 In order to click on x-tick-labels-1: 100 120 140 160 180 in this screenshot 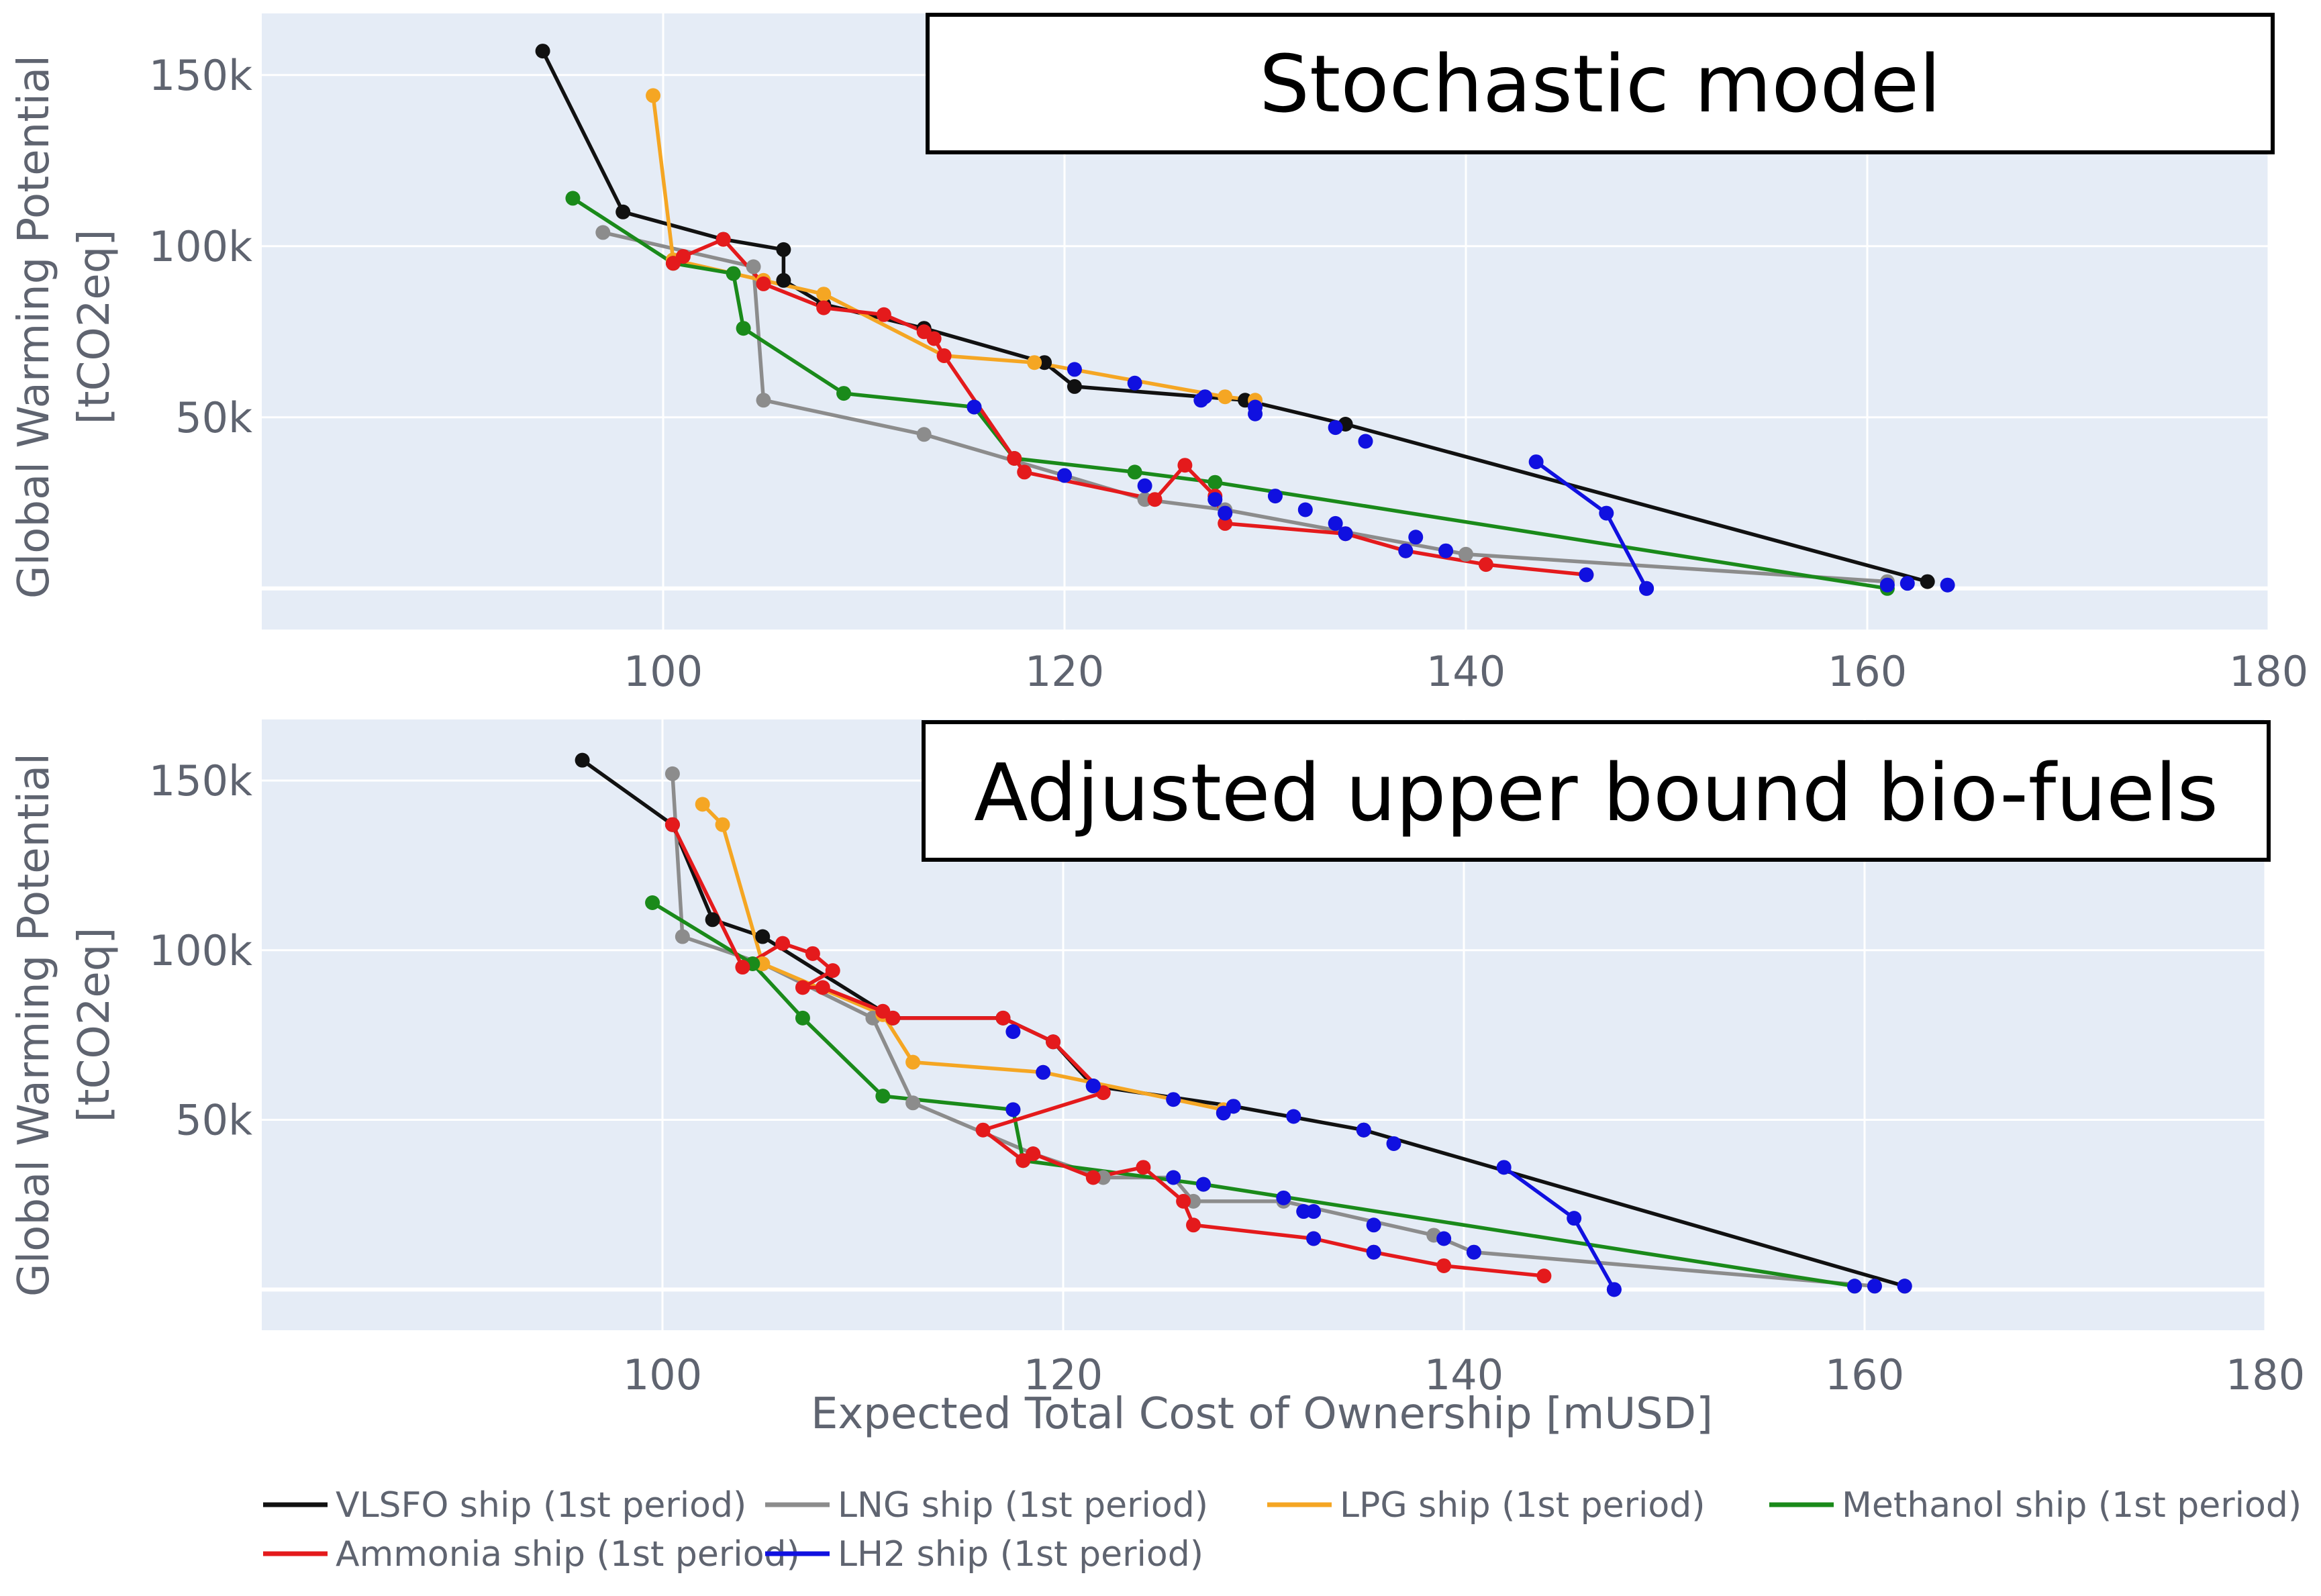, I will do `click(1466, 671)`.